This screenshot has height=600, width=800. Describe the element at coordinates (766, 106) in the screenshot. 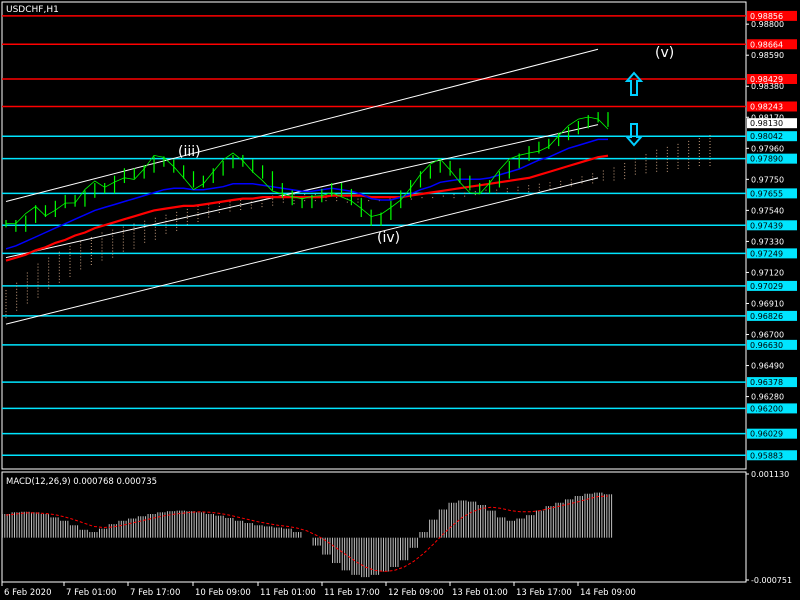

I see `resistance-price-label: 0.98243` at that location.